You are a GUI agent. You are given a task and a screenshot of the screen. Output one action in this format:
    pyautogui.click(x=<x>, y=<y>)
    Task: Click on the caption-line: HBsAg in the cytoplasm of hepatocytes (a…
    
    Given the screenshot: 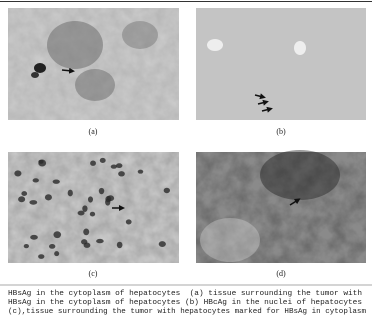 What is the action you would take?
    pyautogui.click(x=185, y=294)
    